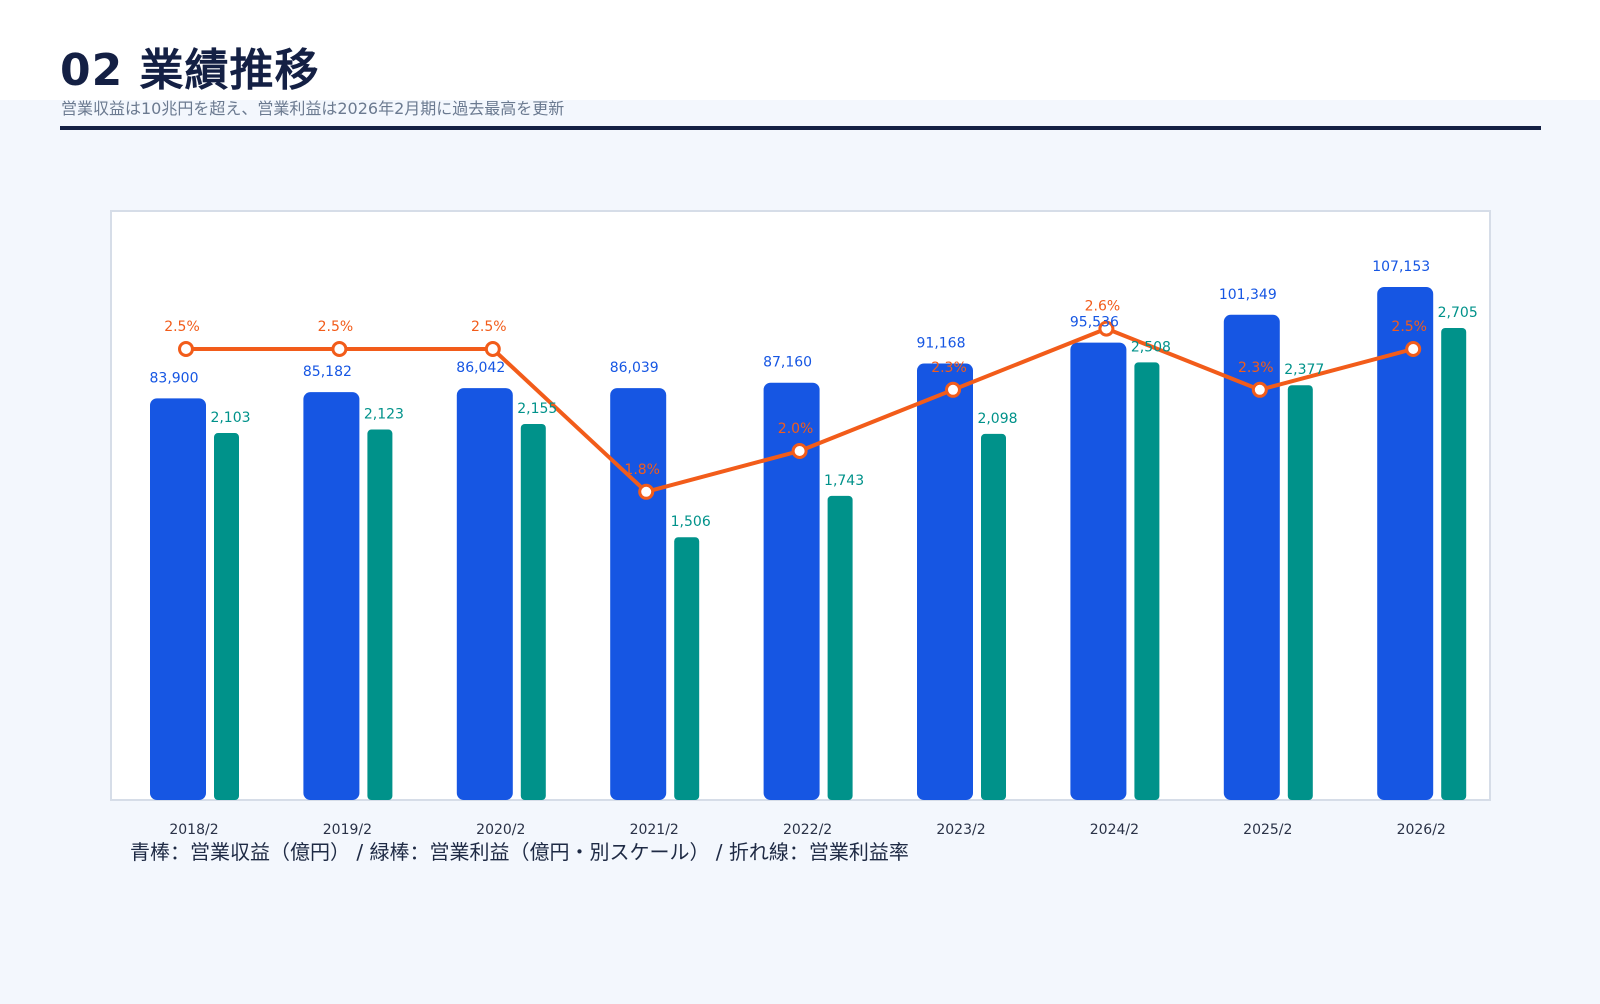  I want to click on revenue-data-label: 85,182, so click(327, 372).